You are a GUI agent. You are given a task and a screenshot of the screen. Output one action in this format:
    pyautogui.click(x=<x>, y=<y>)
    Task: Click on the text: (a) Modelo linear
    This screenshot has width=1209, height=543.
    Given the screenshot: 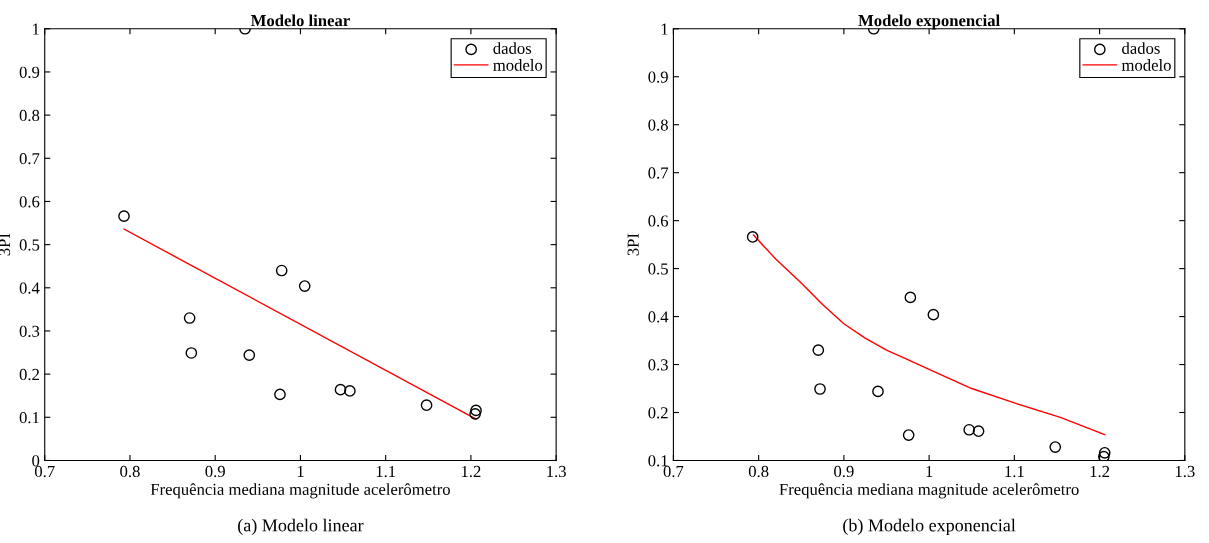 What is the action you would take?
    pyautogui.click(x=301, y=527)
    